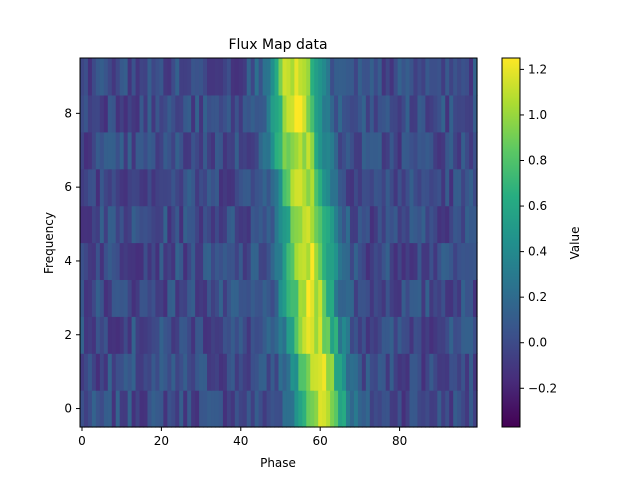 The image size is (640, 484). Describe the element at coordinates (242, 437) in the screenshot. I see `x-axis-ticks: 0 20 40 60 80` at that location.